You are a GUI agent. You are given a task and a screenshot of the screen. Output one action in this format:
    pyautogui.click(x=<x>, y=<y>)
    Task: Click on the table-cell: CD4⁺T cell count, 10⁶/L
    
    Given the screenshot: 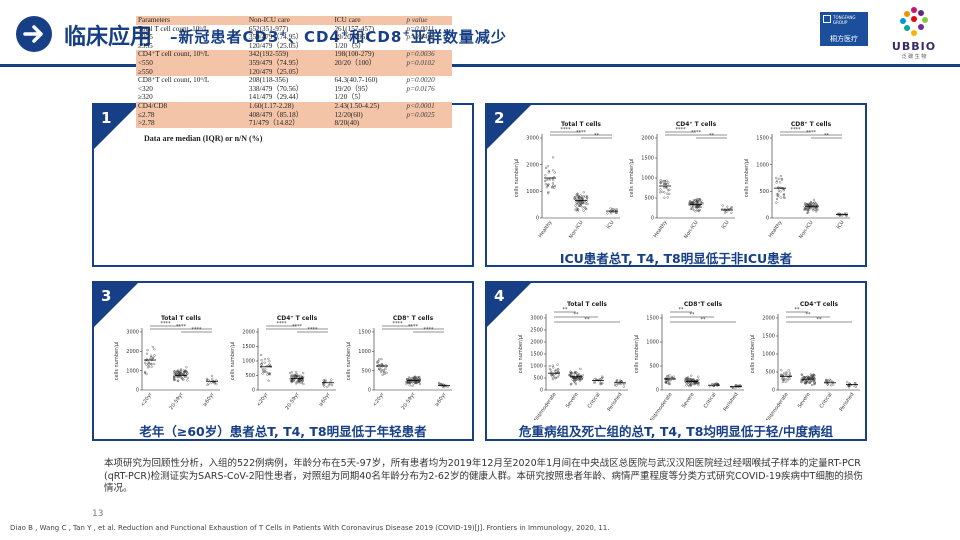 What is the action you would take?
    pyautogui.click(x=191, y=54)
    